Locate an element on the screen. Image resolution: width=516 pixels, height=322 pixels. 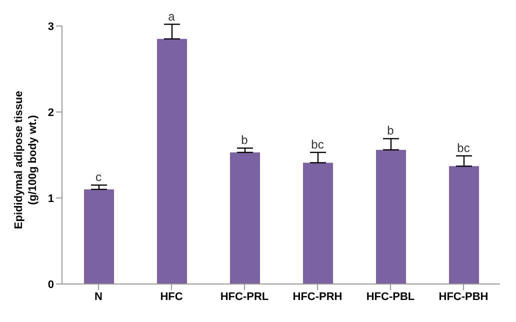
y-tick-label: 3 is located at coordinates (51, 26).